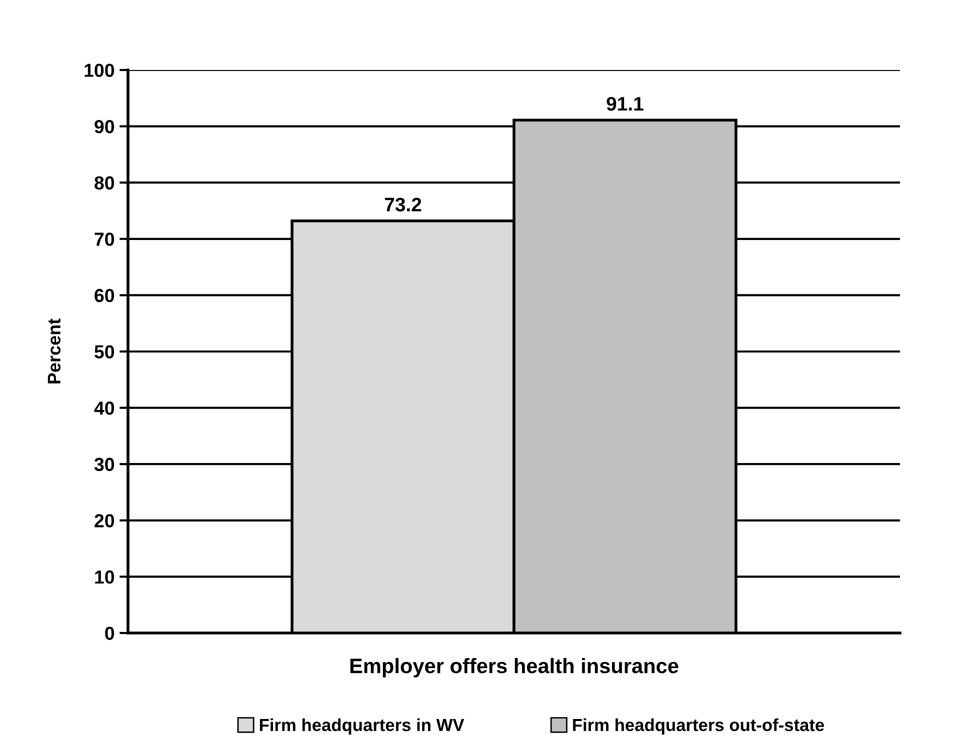  I want to click on y-tick-label: 50, so click(104, 351).